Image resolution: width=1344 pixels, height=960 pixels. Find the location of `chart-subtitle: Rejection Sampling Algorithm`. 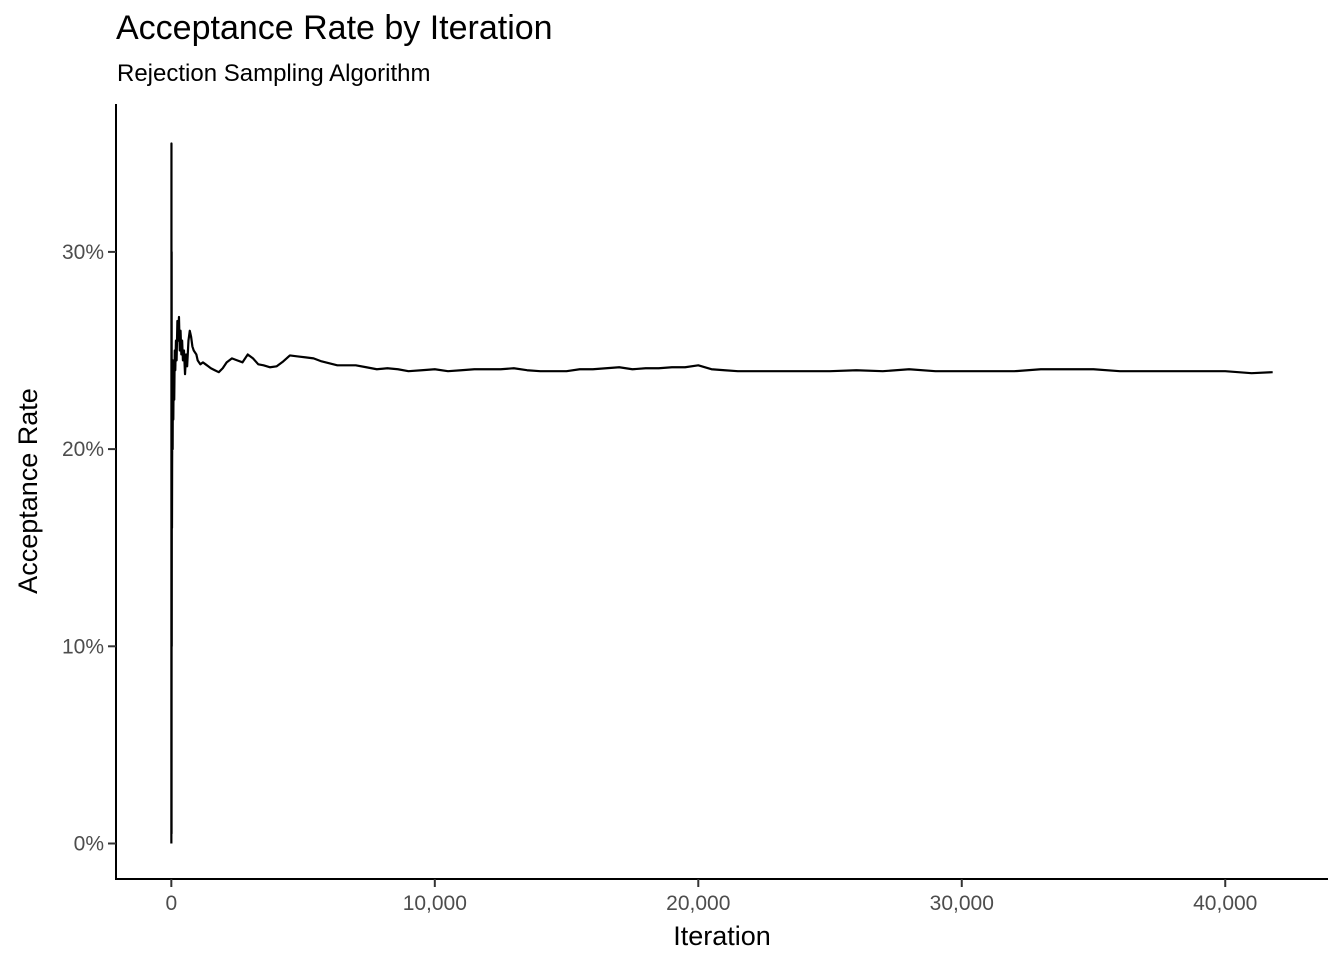

chart-subtitle: Rejection Sampling Algorithm is located at coordinates (274, 73).